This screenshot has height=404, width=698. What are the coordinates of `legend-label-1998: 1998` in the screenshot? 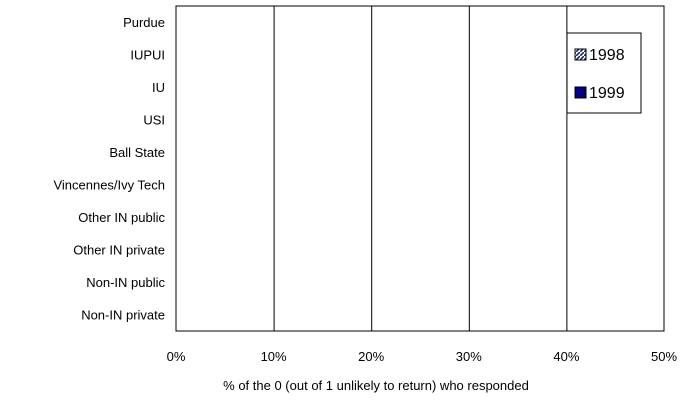 It's located at (607, 55).